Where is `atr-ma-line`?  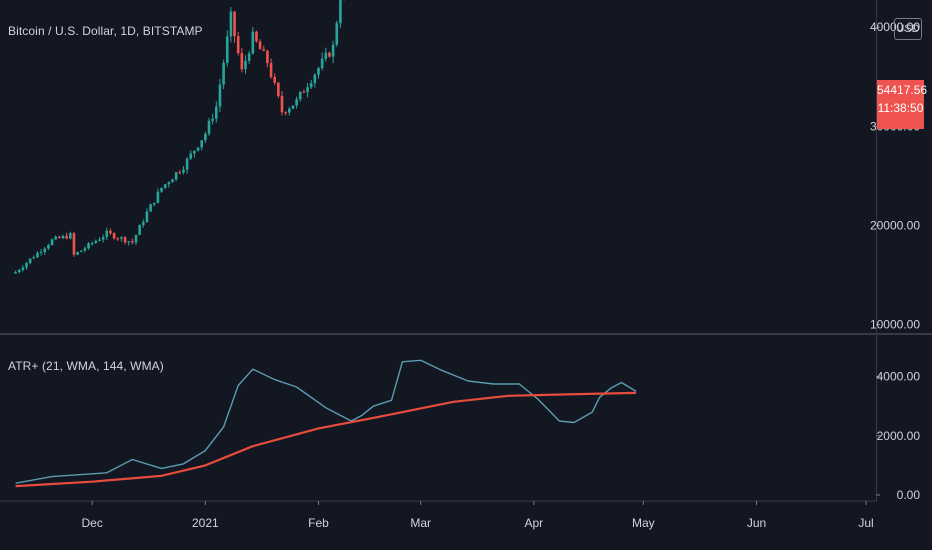
atr-ma-line is located at coordinates (326, 439).